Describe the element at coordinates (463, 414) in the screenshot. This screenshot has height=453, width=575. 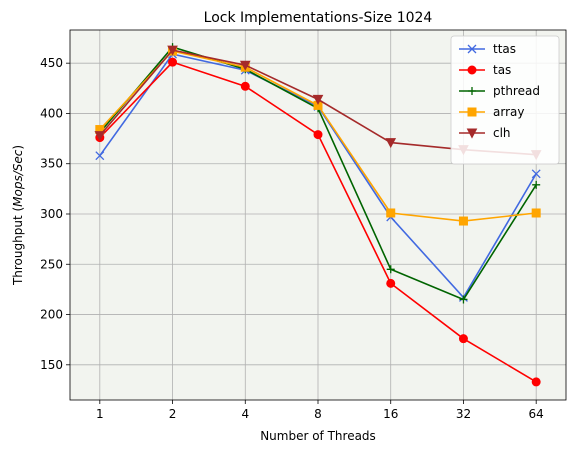
I see `x-tick-label: 32` at that location.